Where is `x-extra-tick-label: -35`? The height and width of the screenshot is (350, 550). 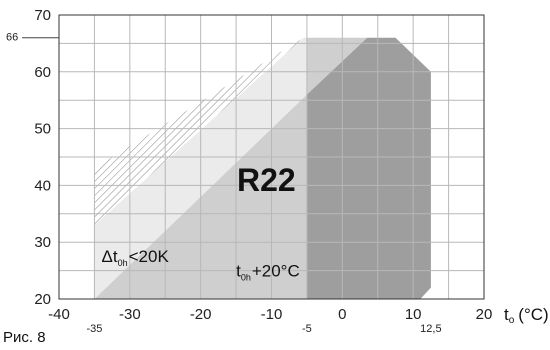 x-extra-tick-label: -35 is located at coordinates (94, 329).